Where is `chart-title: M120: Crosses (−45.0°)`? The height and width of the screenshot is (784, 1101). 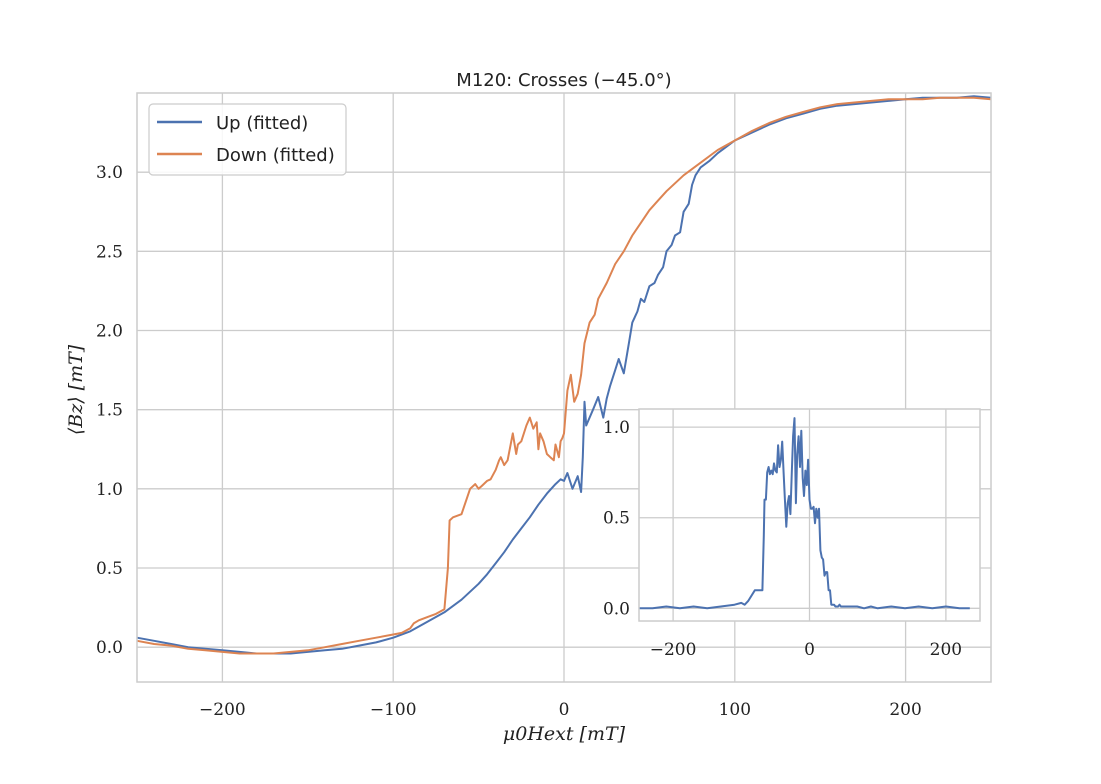
chart-title: M120: Crosses (−45.0°) is located at coordinates (563, 80).